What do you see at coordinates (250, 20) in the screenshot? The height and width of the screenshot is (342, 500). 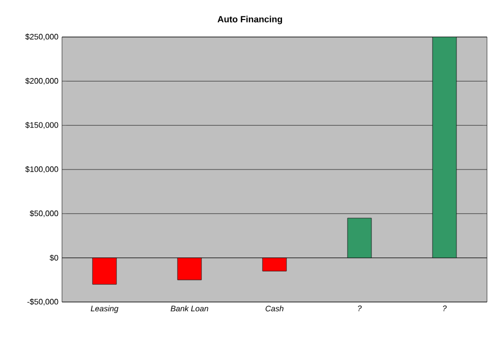 I see `chart-title: Auto Financing` at bounding box center [250, 20].